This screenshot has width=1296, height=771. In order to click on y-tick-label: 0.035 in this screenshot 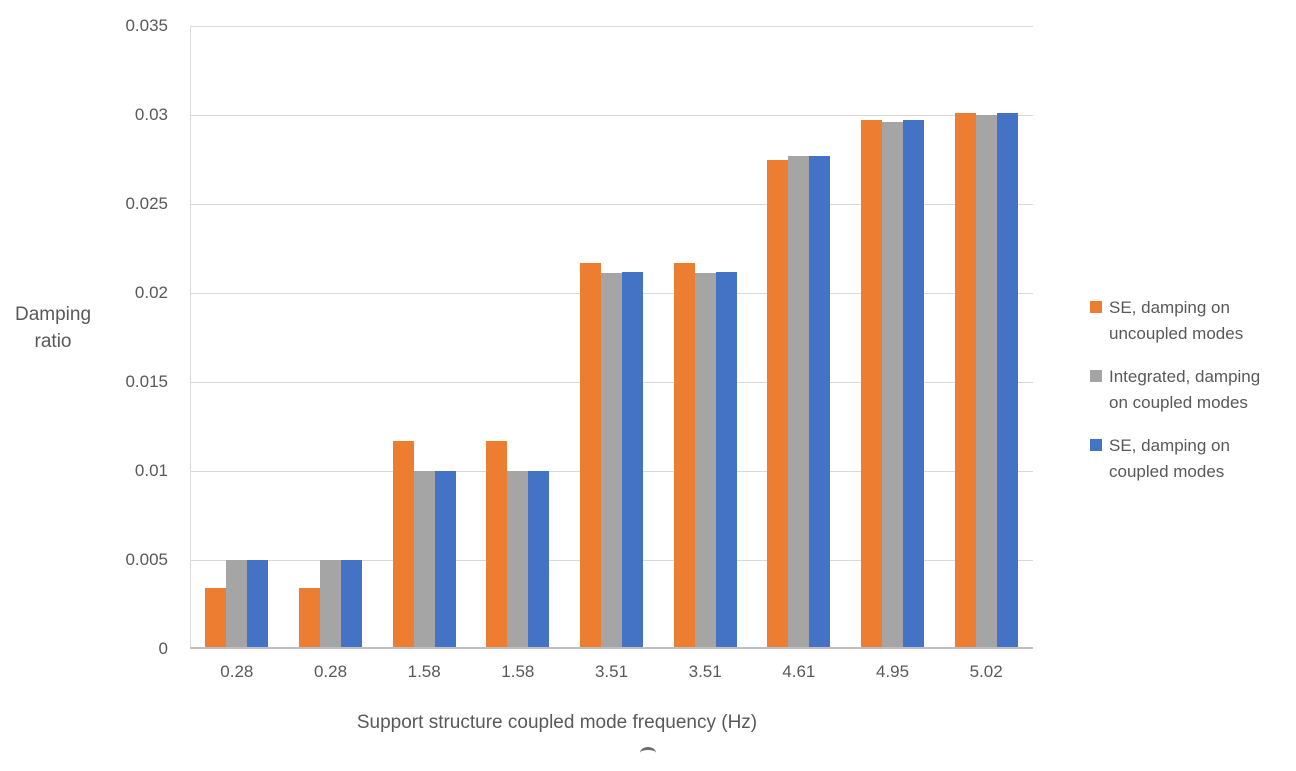, I will do `click(146, 25)`.